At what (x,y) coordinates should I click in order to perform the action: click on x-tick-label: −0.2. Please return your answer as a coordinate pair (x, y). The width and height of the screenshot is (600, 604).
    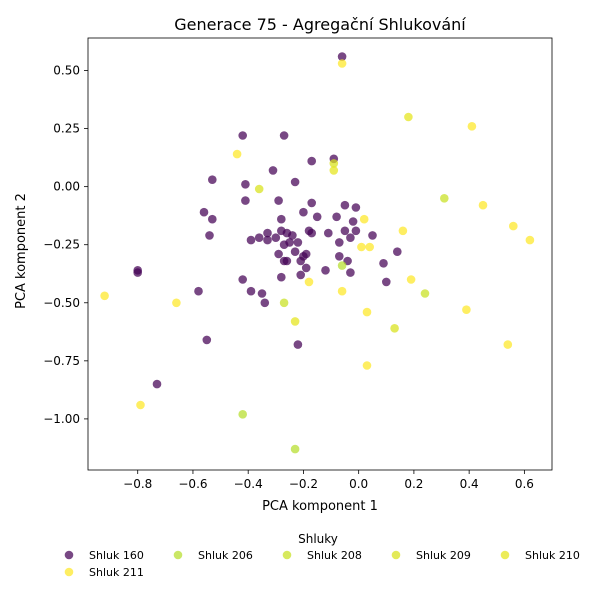
    Looking at the image, I should click on (303, 484).